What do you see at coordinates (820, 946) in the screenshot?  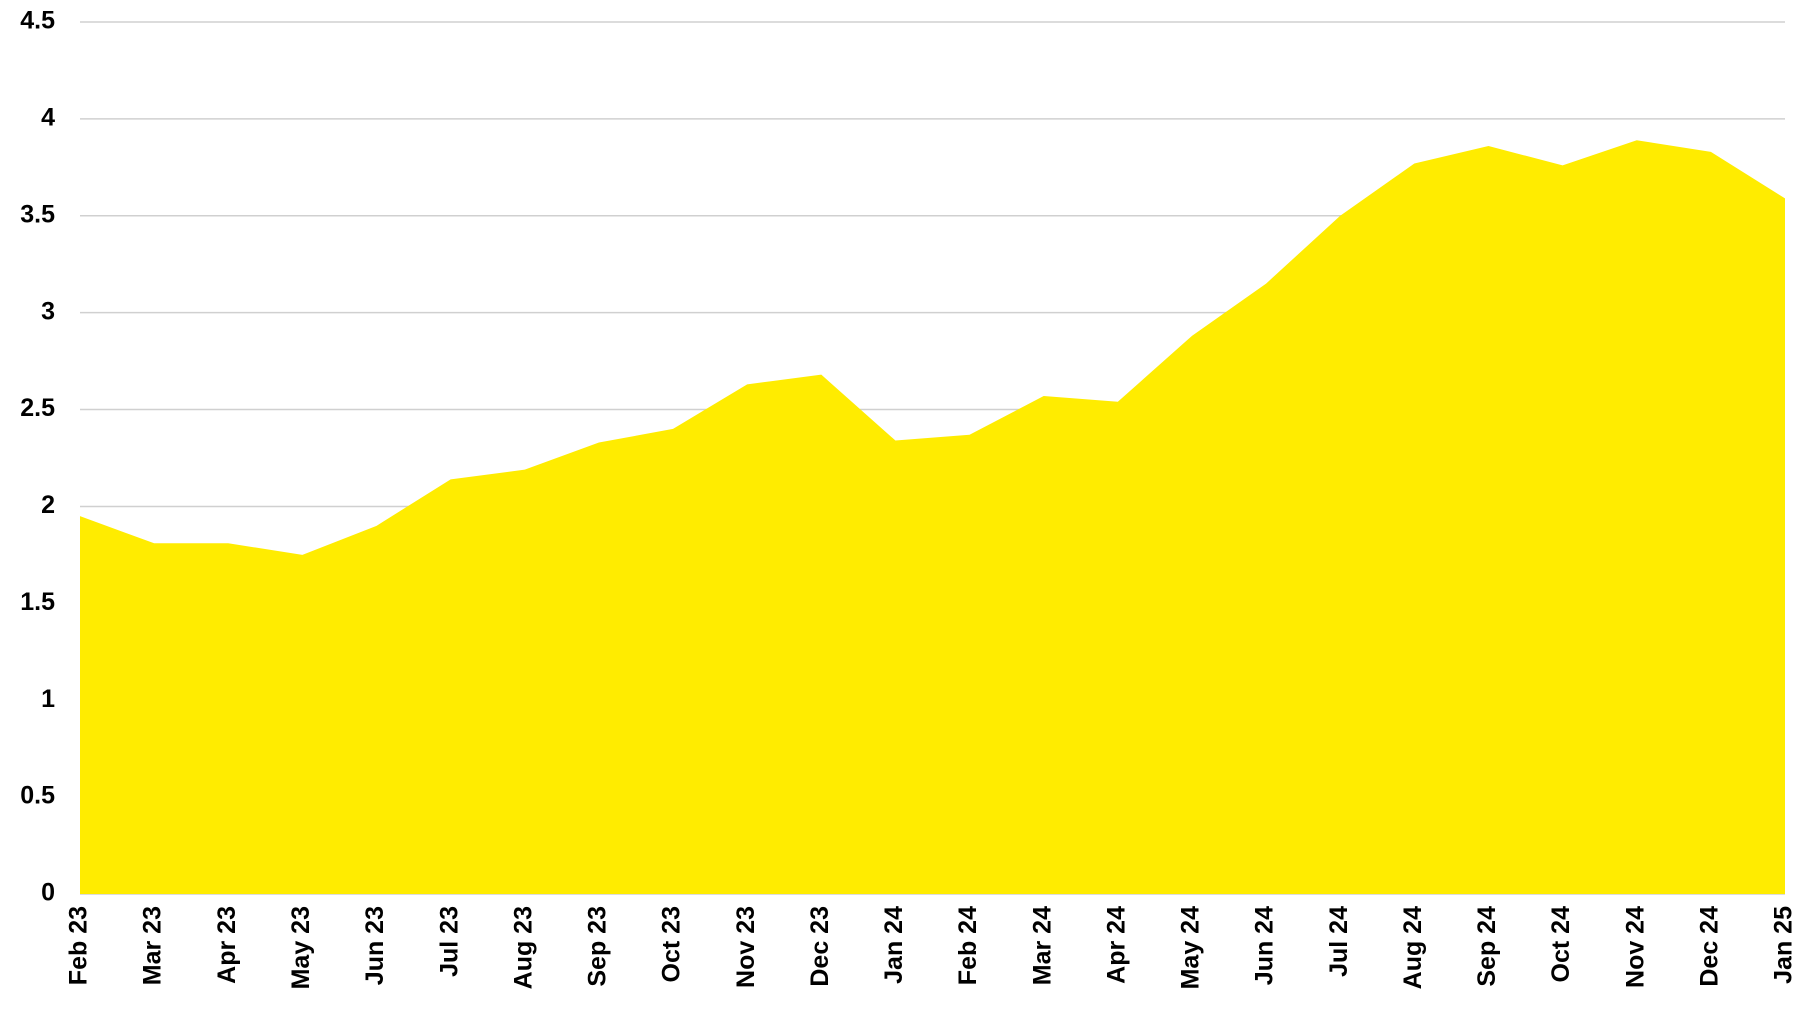 I see `x-tick-label: Dec 23` at bounding box center [820, 946].